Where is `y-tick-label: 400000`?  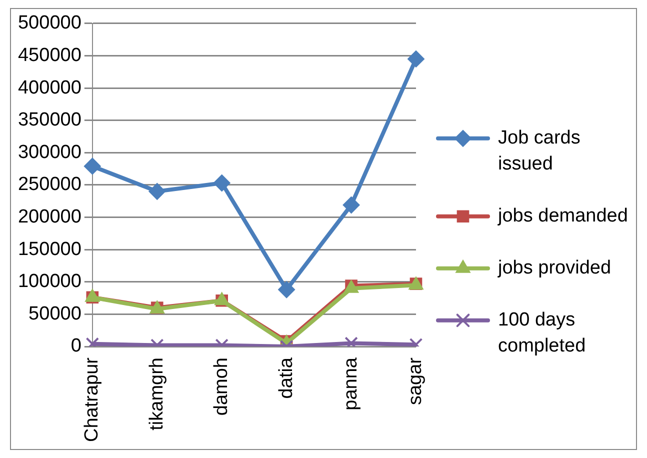
y-tick-label: 400000 is located at coordinates (50, 87).